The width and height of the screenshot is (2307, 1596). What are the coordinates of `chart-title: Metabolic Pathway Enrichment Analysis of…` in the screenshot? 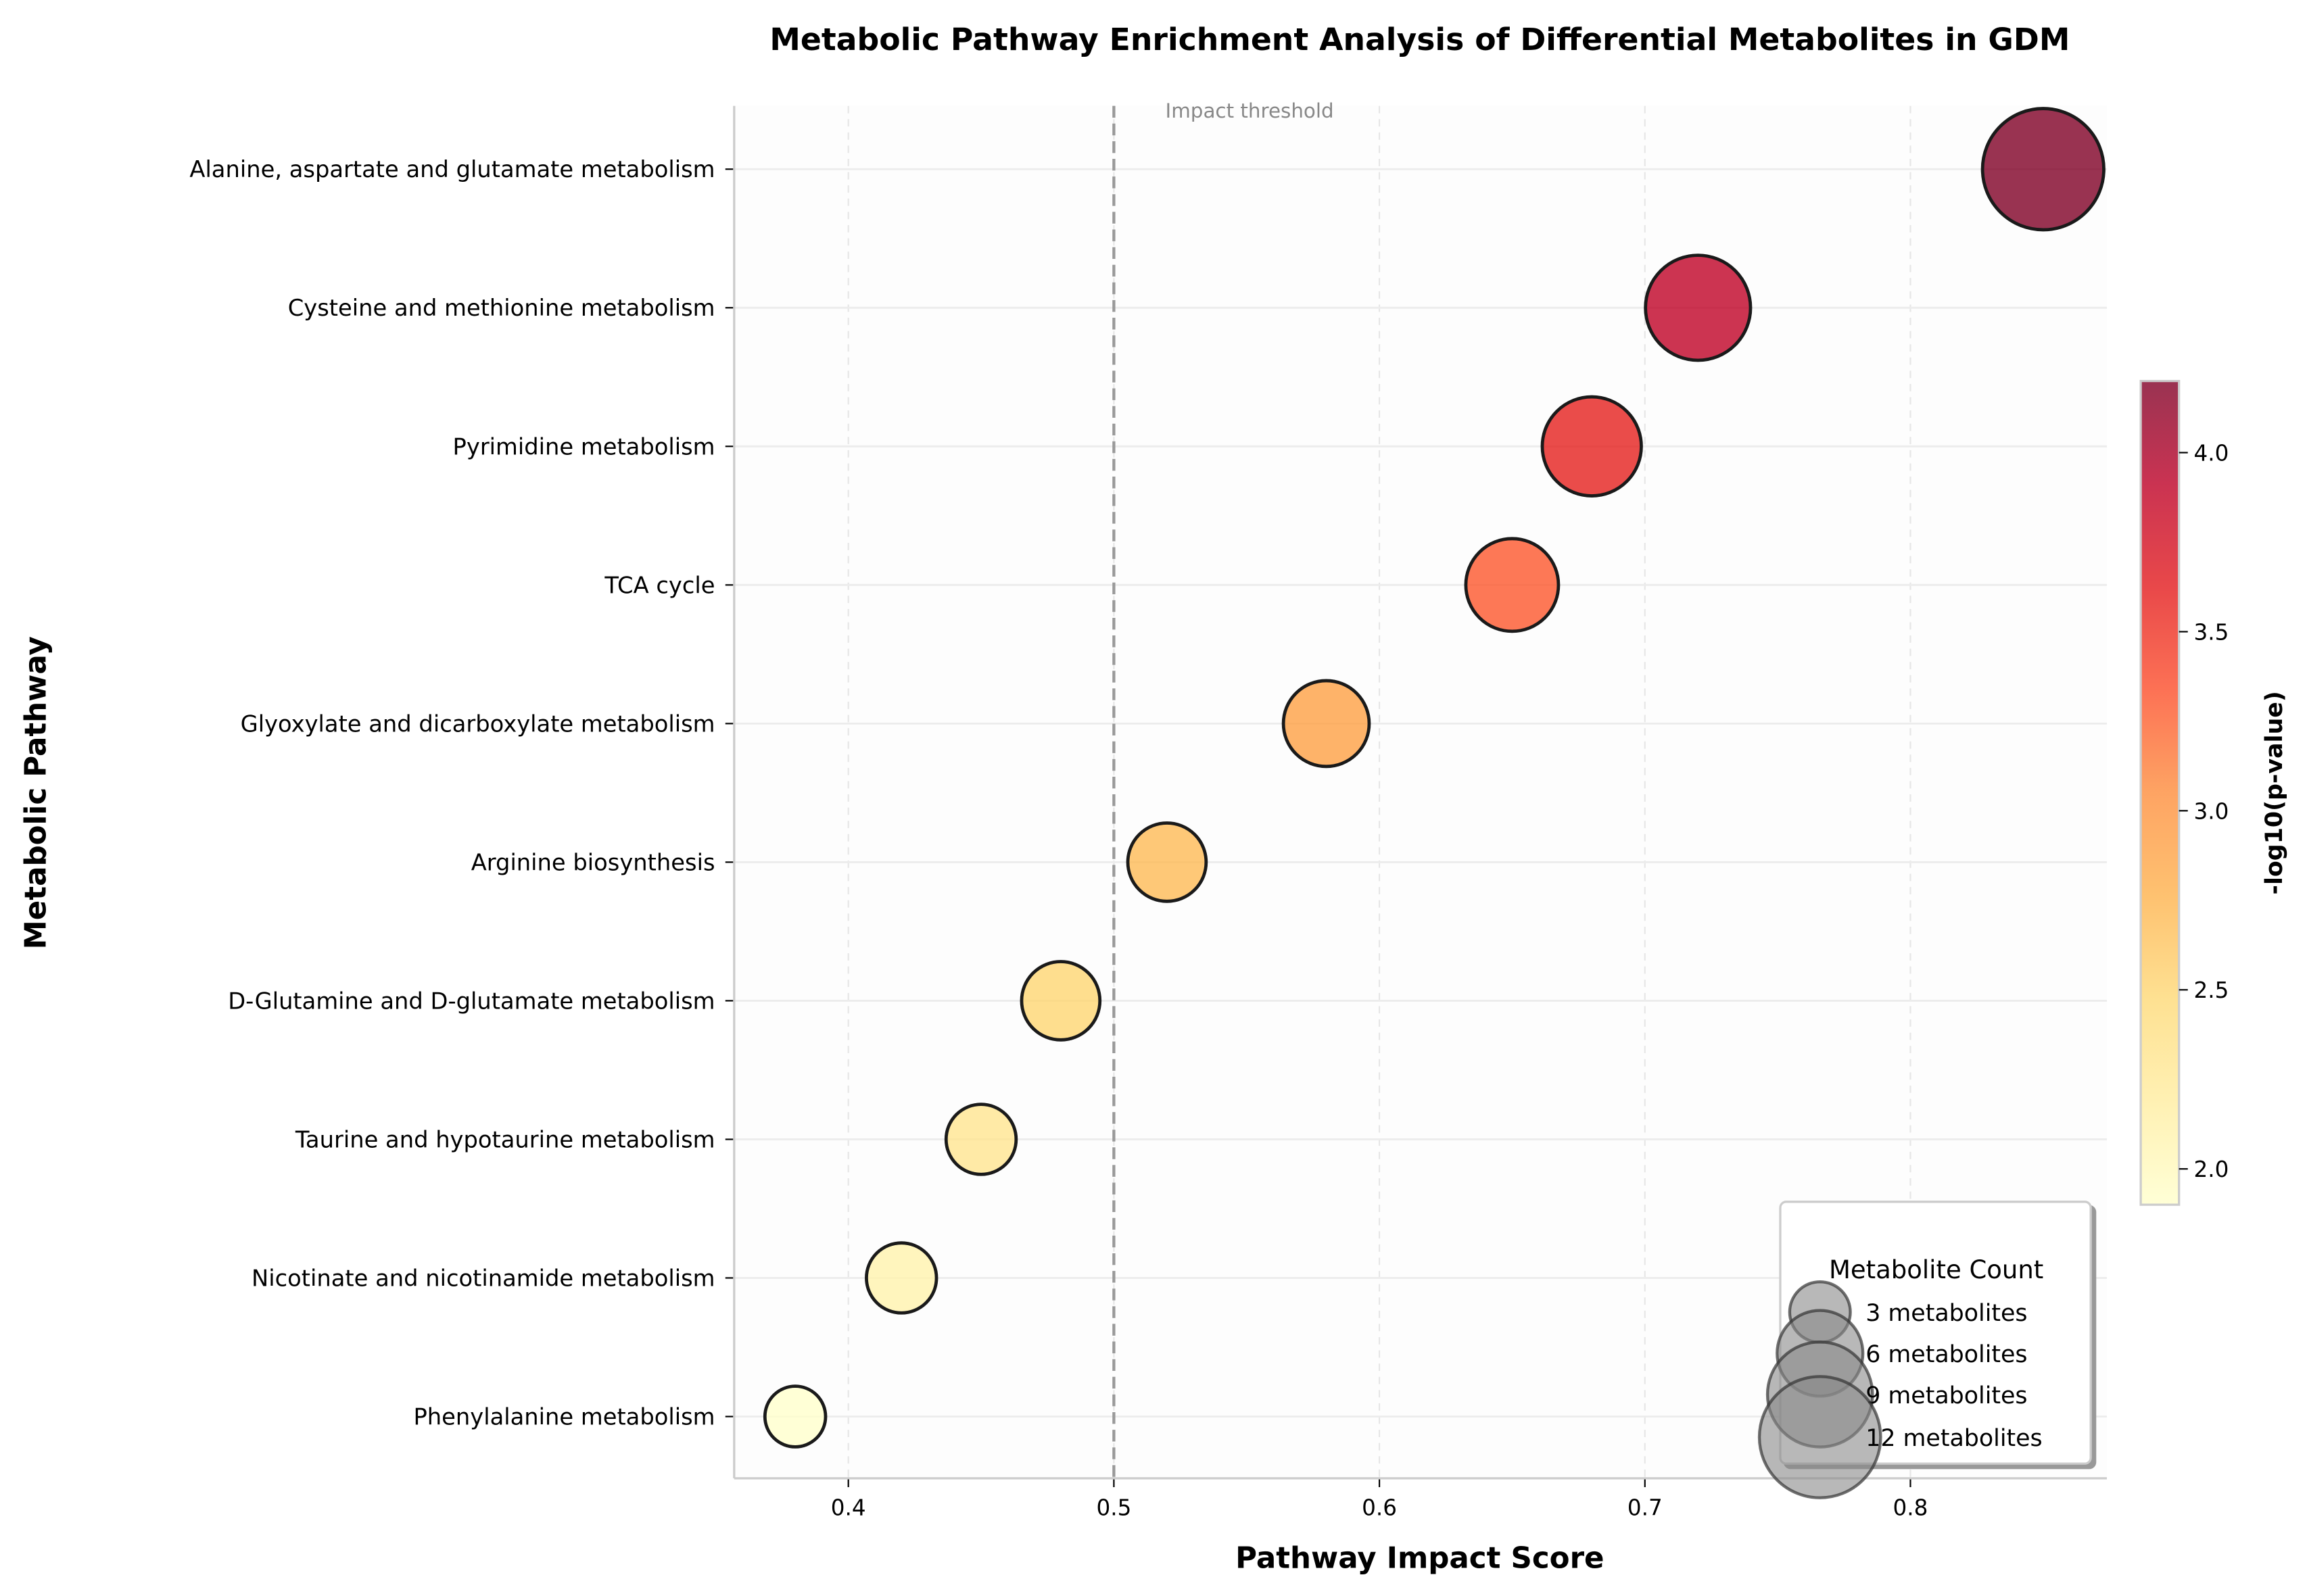 It's located at (1419, 39).